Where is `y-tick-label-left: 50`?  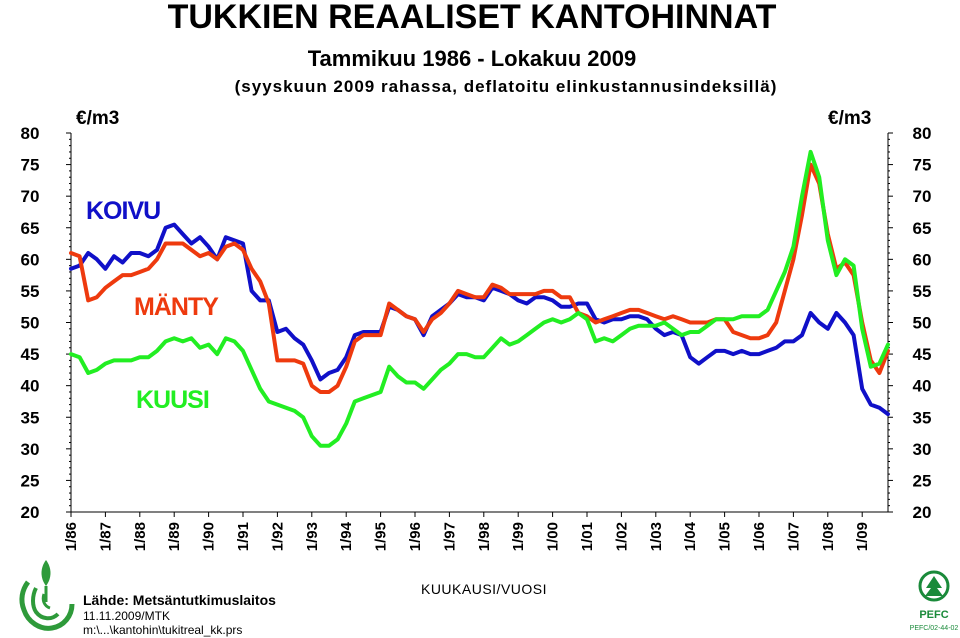 y-tick-label-left: 50 is located at coordinates (30, 323).